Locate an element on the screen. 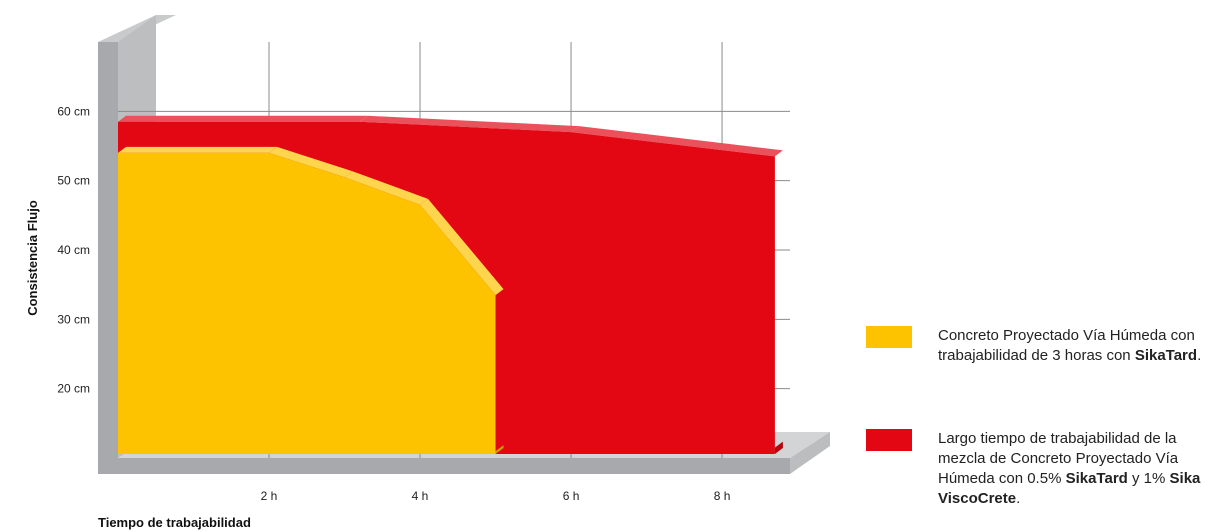  legend-swatch-yellow is located at coordinates (889, 337).